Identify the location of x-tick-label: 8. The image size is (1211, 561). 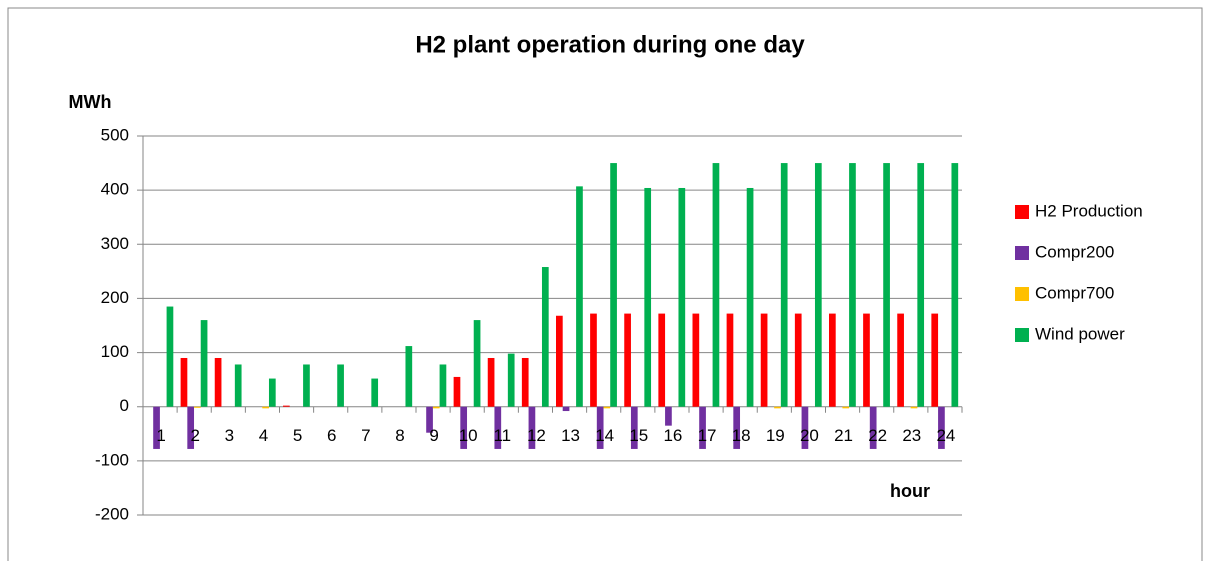
(399, 435).